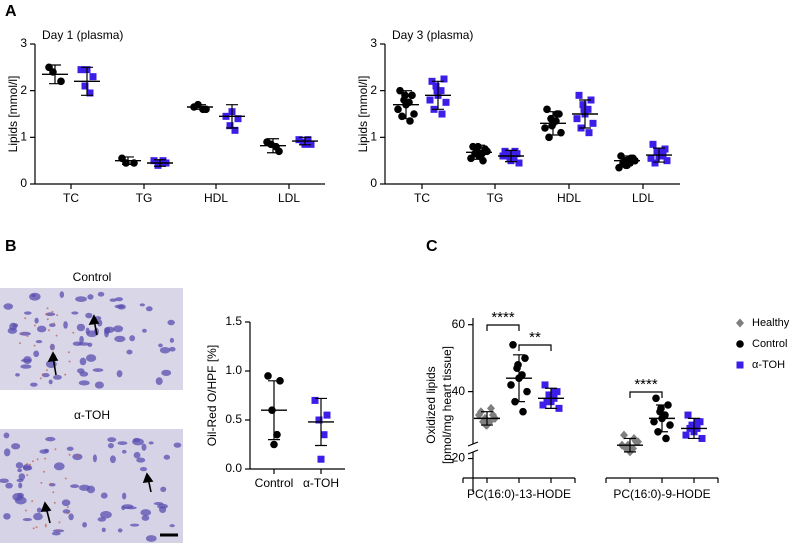  What do you see at coordinates (233, 321) in the screenshot?
I see `y-tick-label: 1.5` at bounding box center [233, 321].